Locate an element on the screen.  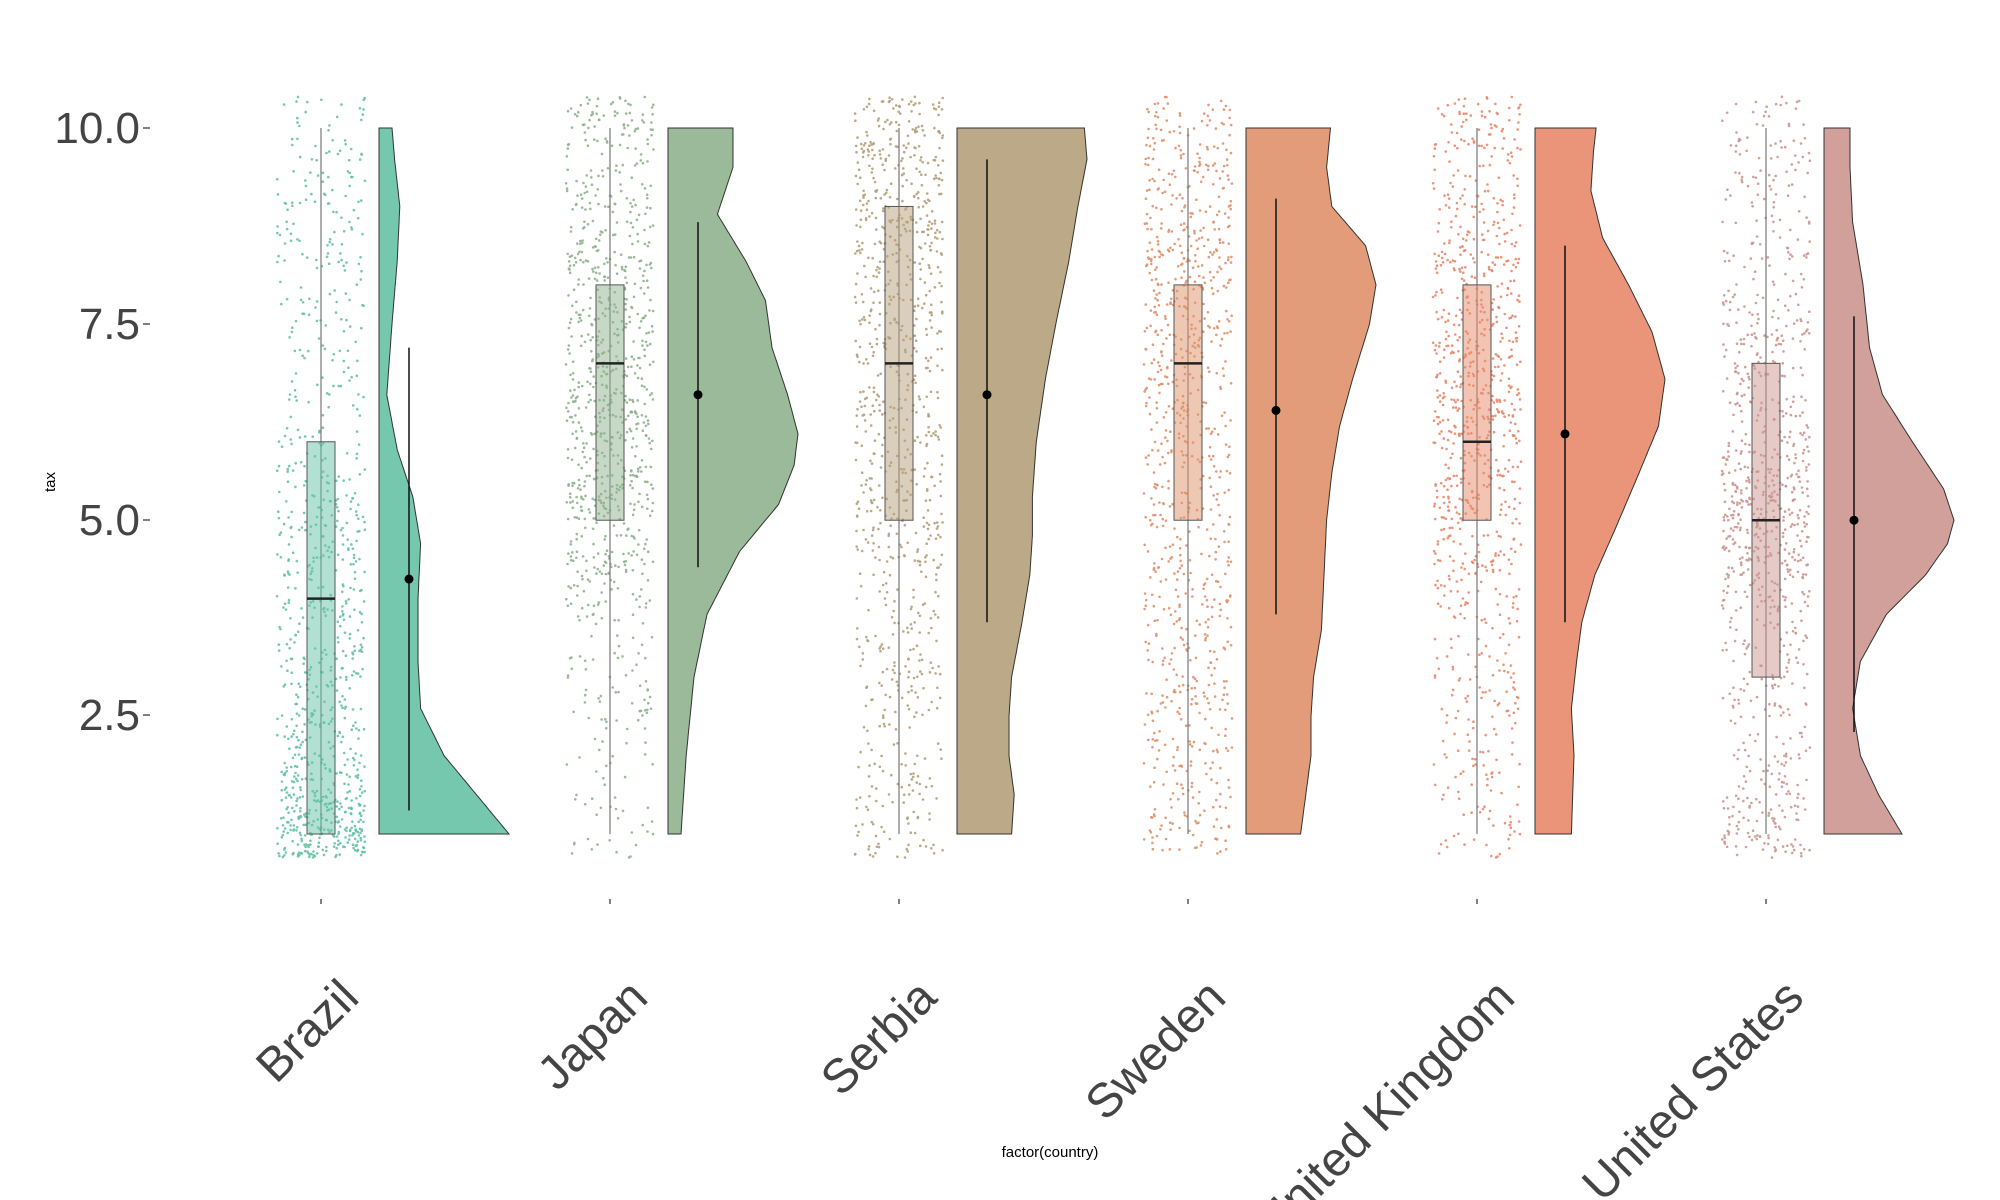
x-tick-label: United Kingdom is located at coordinates (1385, 1085).